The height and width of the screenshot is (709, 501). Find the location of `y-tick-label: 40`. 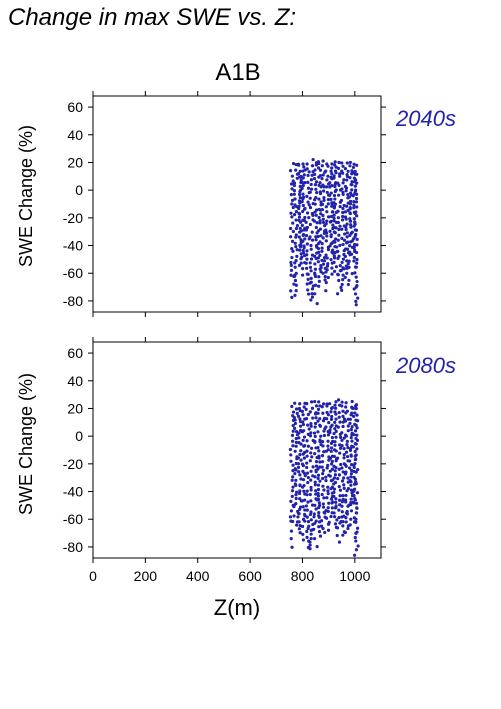

y-tick-label: 40 is located at coordinates (75, 381).